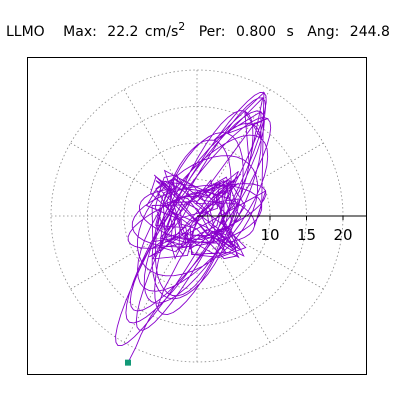 This screenshot has height=400, width=400. Describe the element at coordinates (256, 31) in the screenshot. I see `period-value: 0.800` at that location.